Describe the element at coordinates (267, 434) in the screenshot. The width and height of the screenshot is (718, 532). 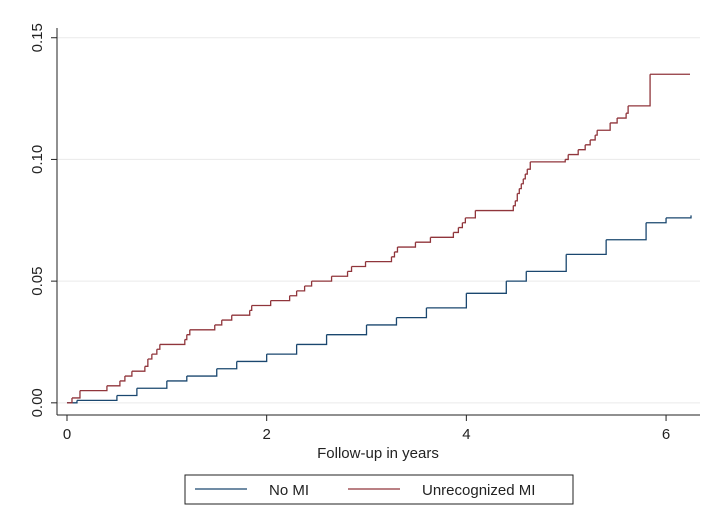
I see `x-tick-label: 2` at that location.